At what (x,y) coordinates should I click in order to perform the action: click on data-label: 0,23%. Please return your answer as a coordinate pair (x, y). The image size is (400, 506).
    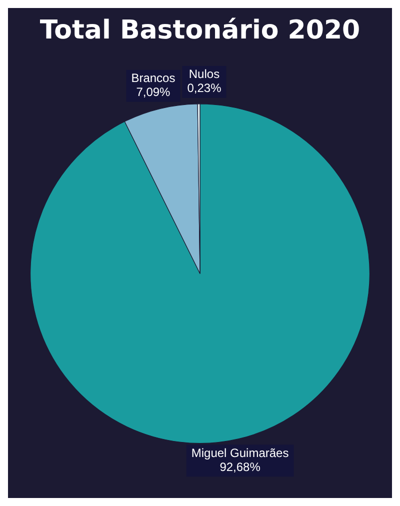
    Looking at the image, I should click on (204, 88).